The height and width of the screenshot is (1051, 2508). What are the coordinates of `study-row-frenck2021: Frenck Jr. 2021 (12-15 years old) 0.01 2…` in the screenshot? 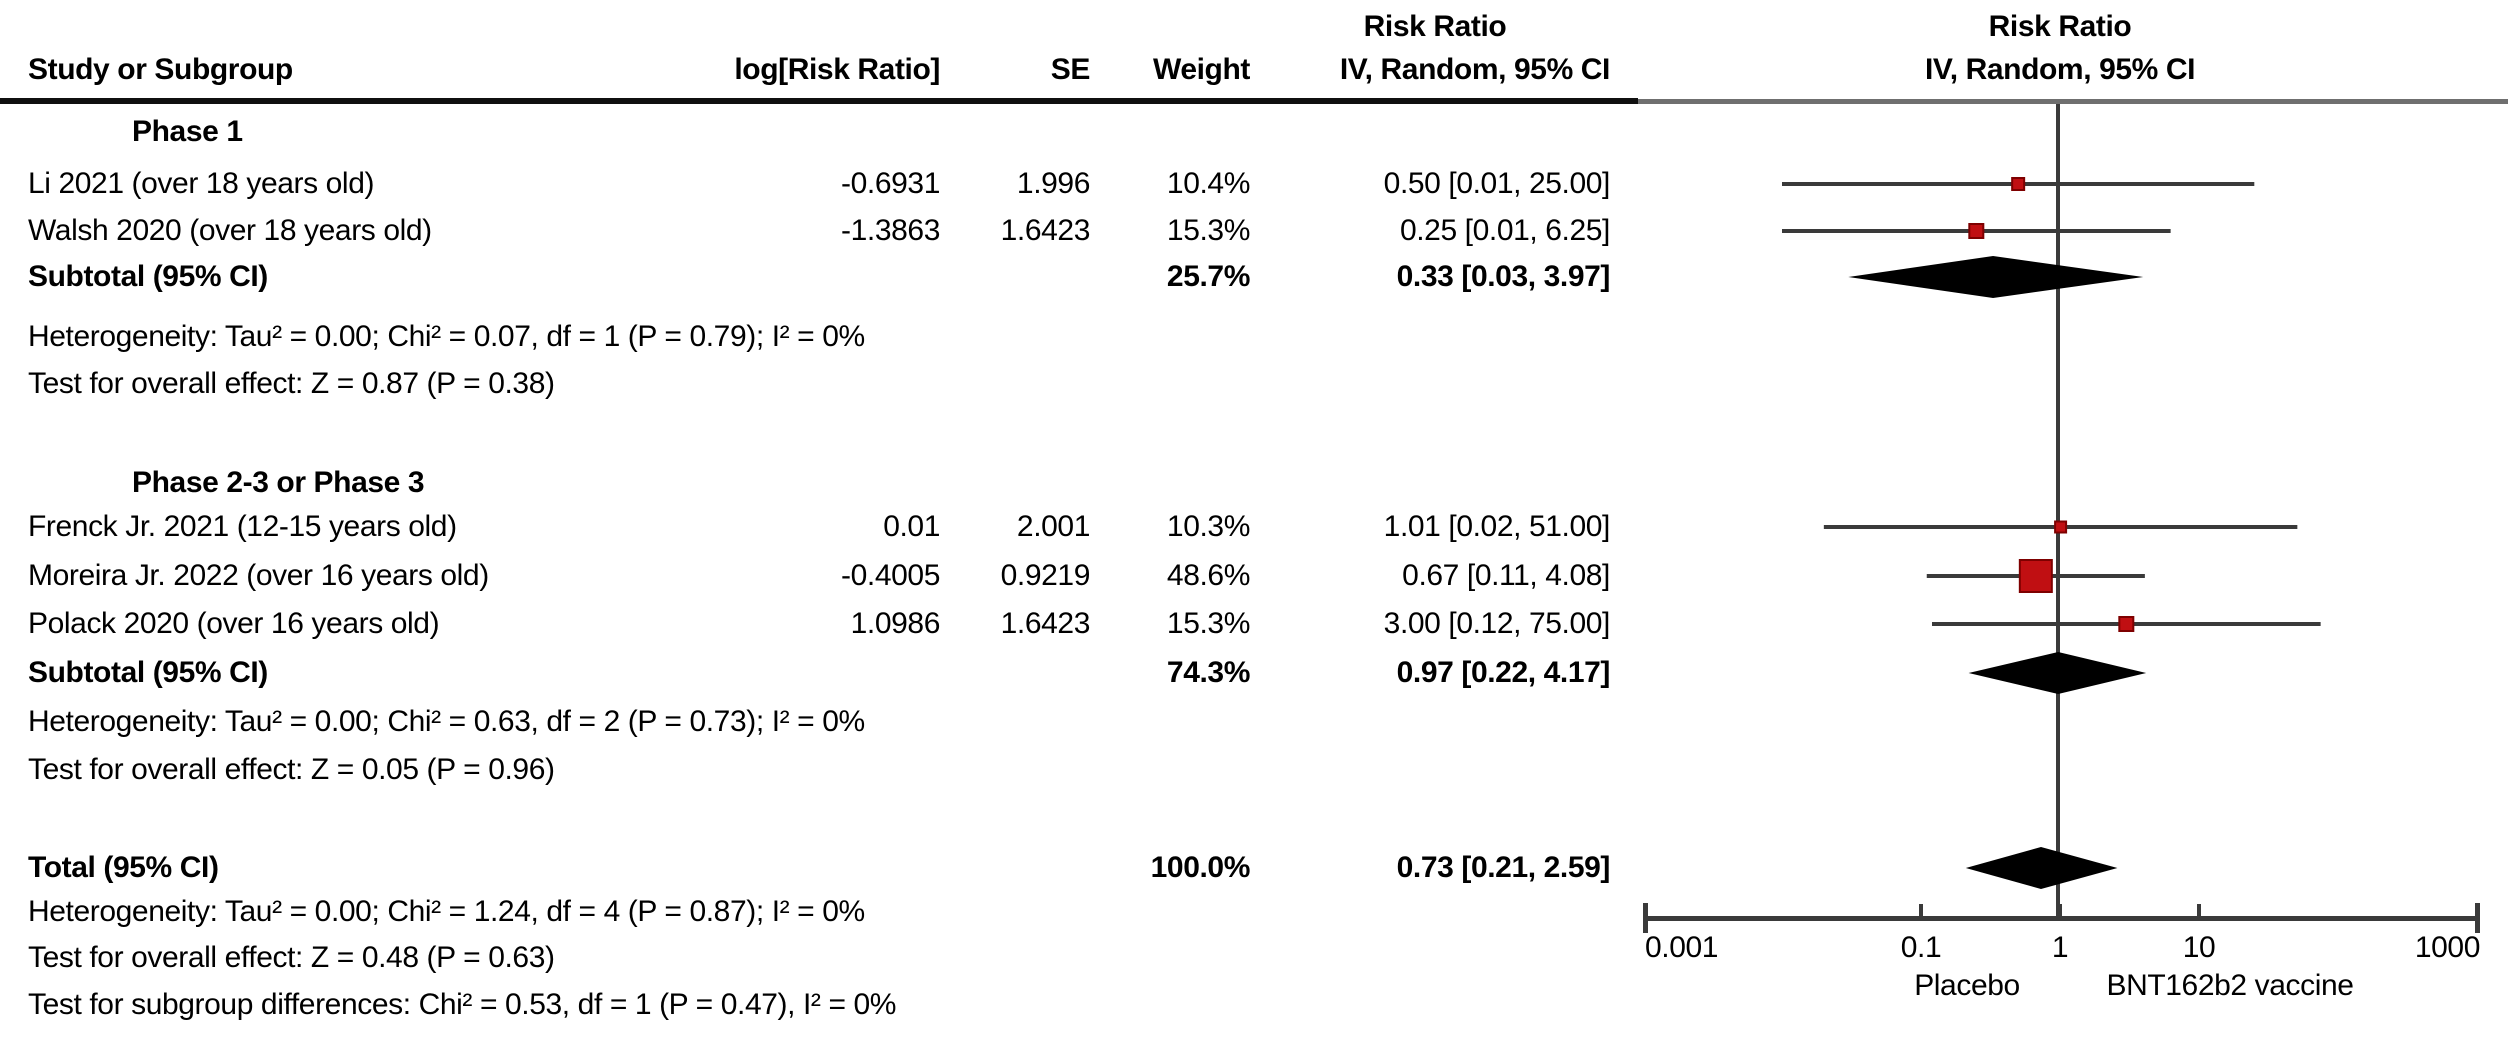 It's located at (1254, 527).